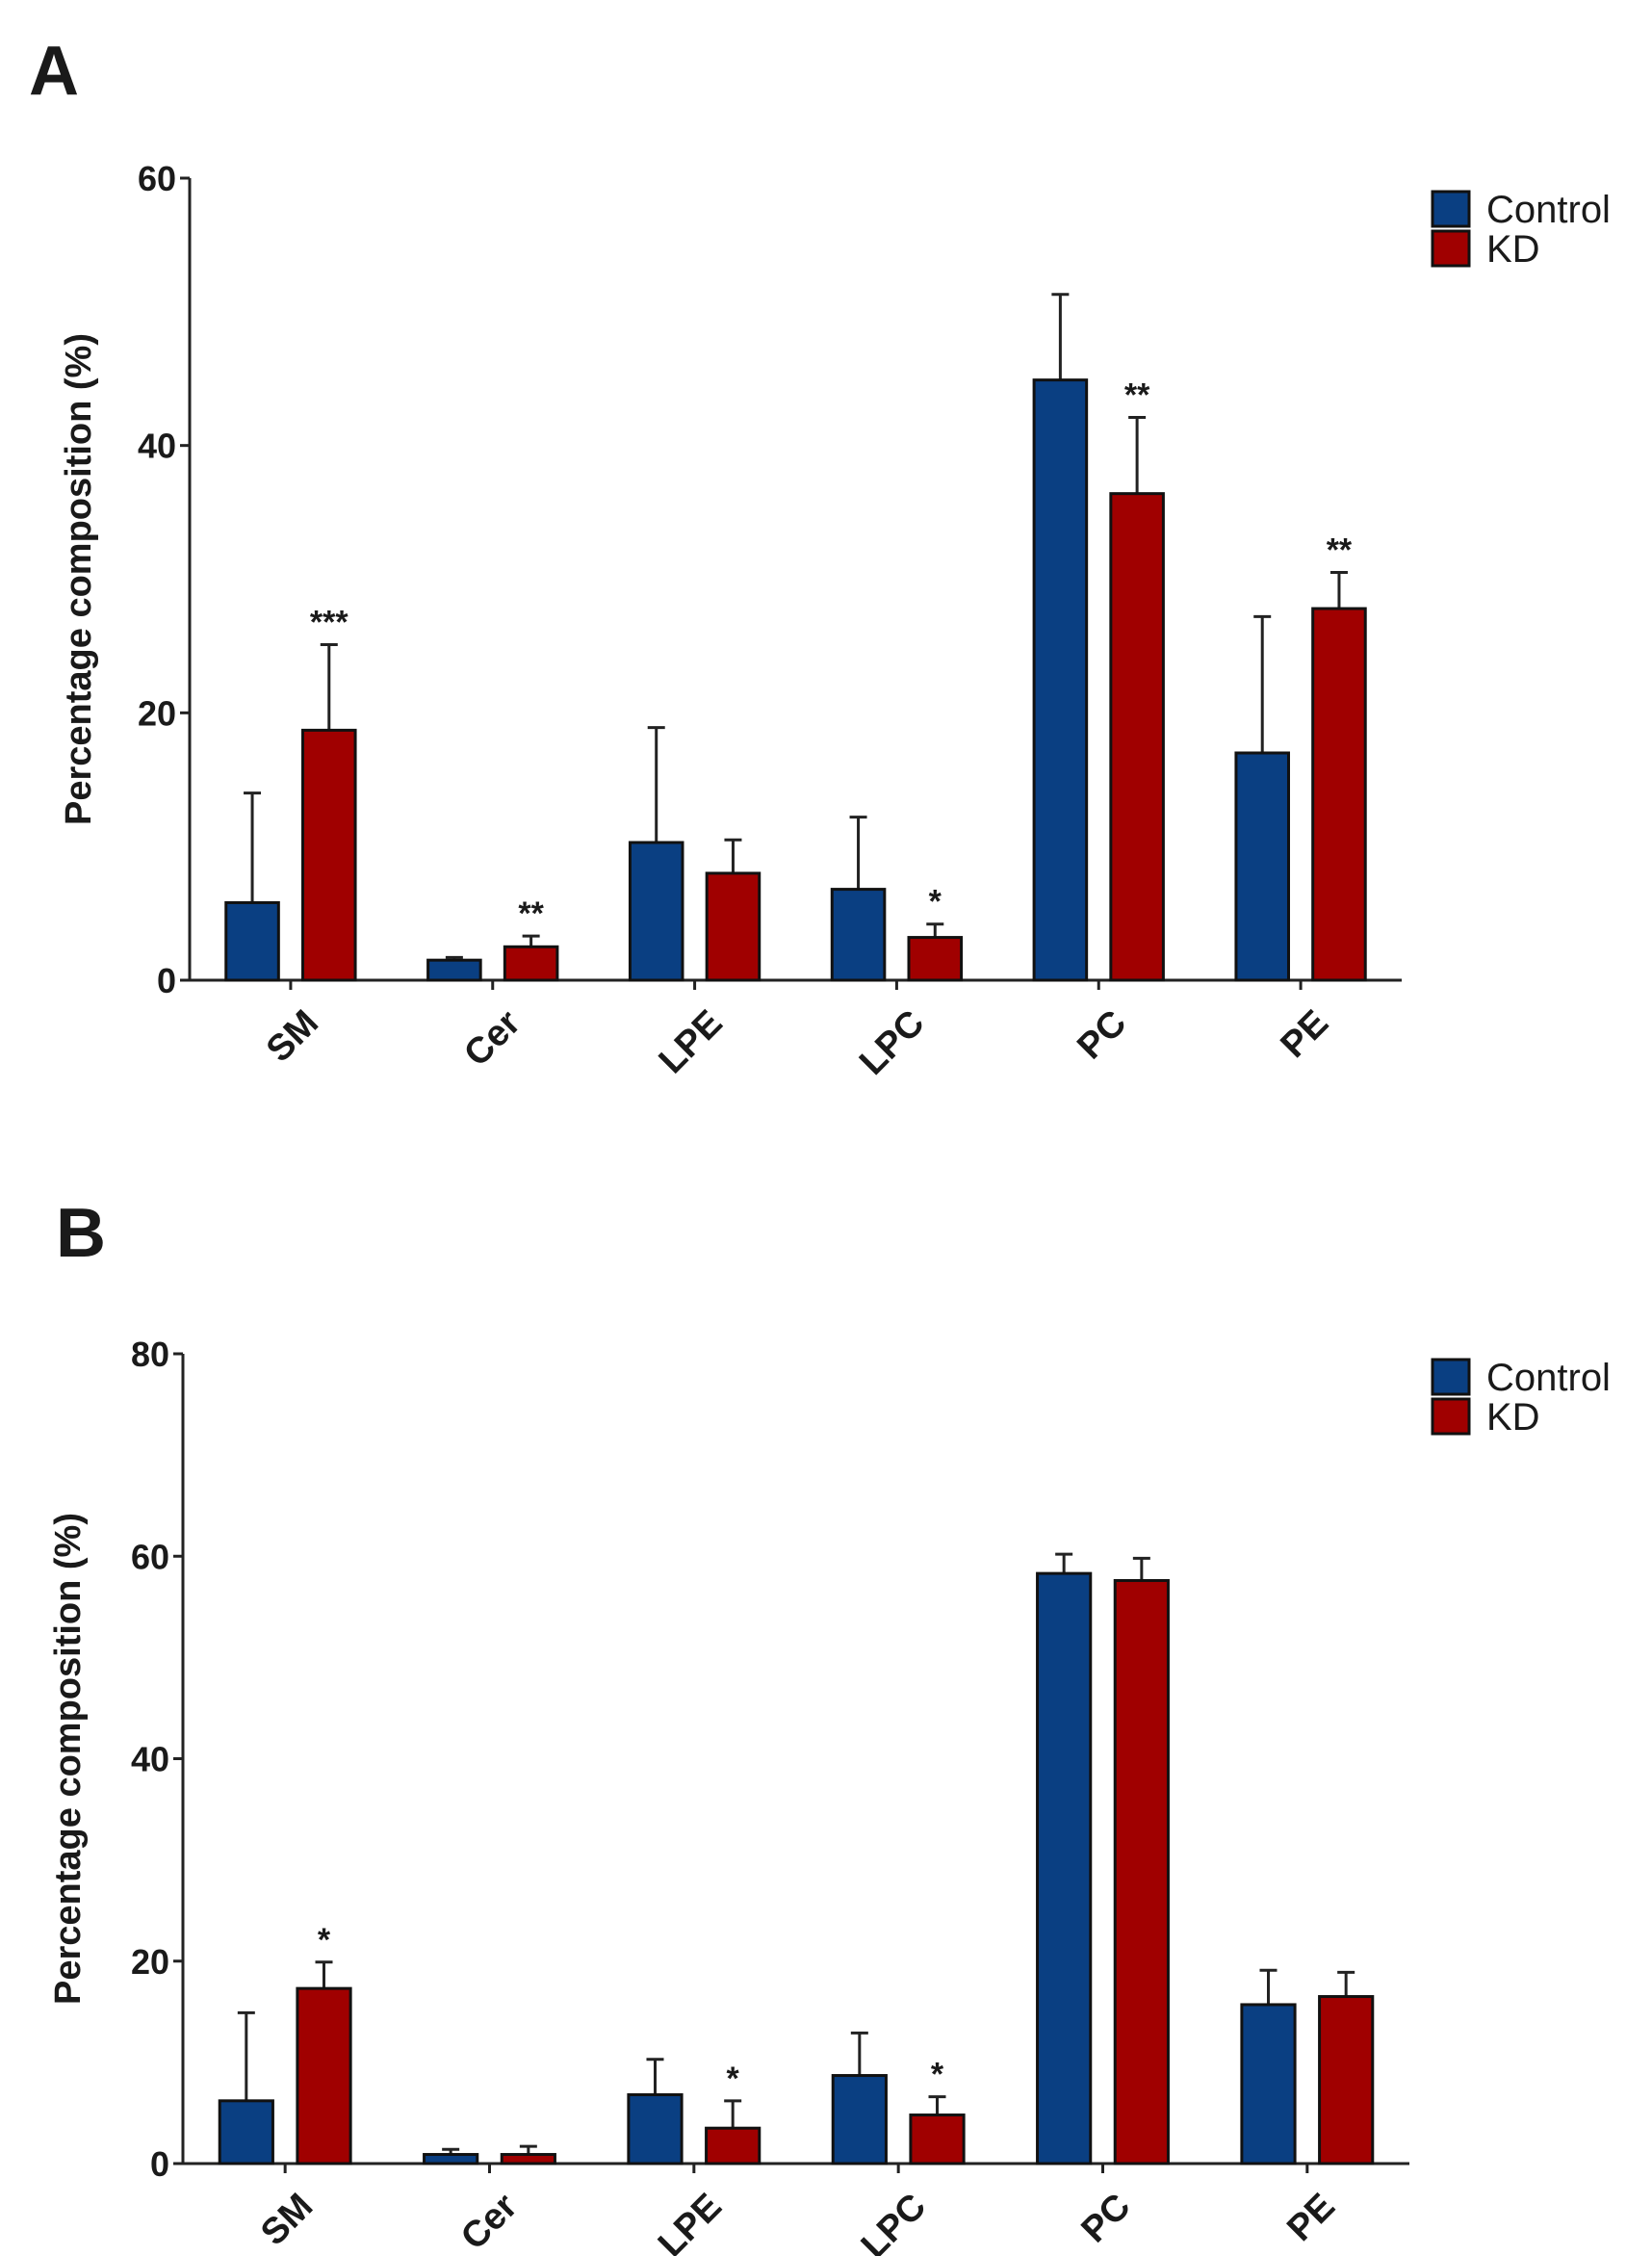 The height and width of the screenshot is (2256, 1652). I want to click on y-tick-label: 80, so click(150, 1354).